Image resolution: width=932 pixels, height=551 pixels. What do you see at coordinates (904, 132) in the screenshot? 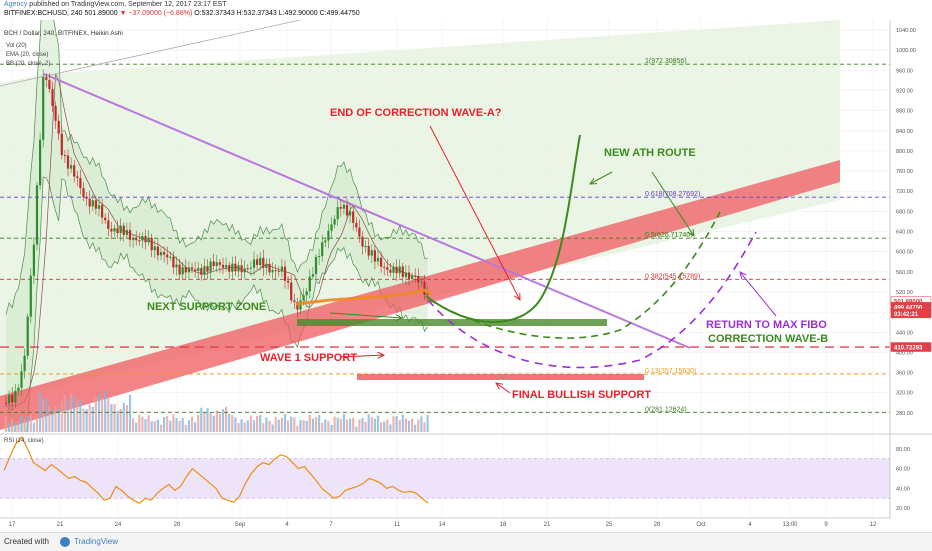
I see `price-tick-label: 840.00` at bounding box center [904, 132].